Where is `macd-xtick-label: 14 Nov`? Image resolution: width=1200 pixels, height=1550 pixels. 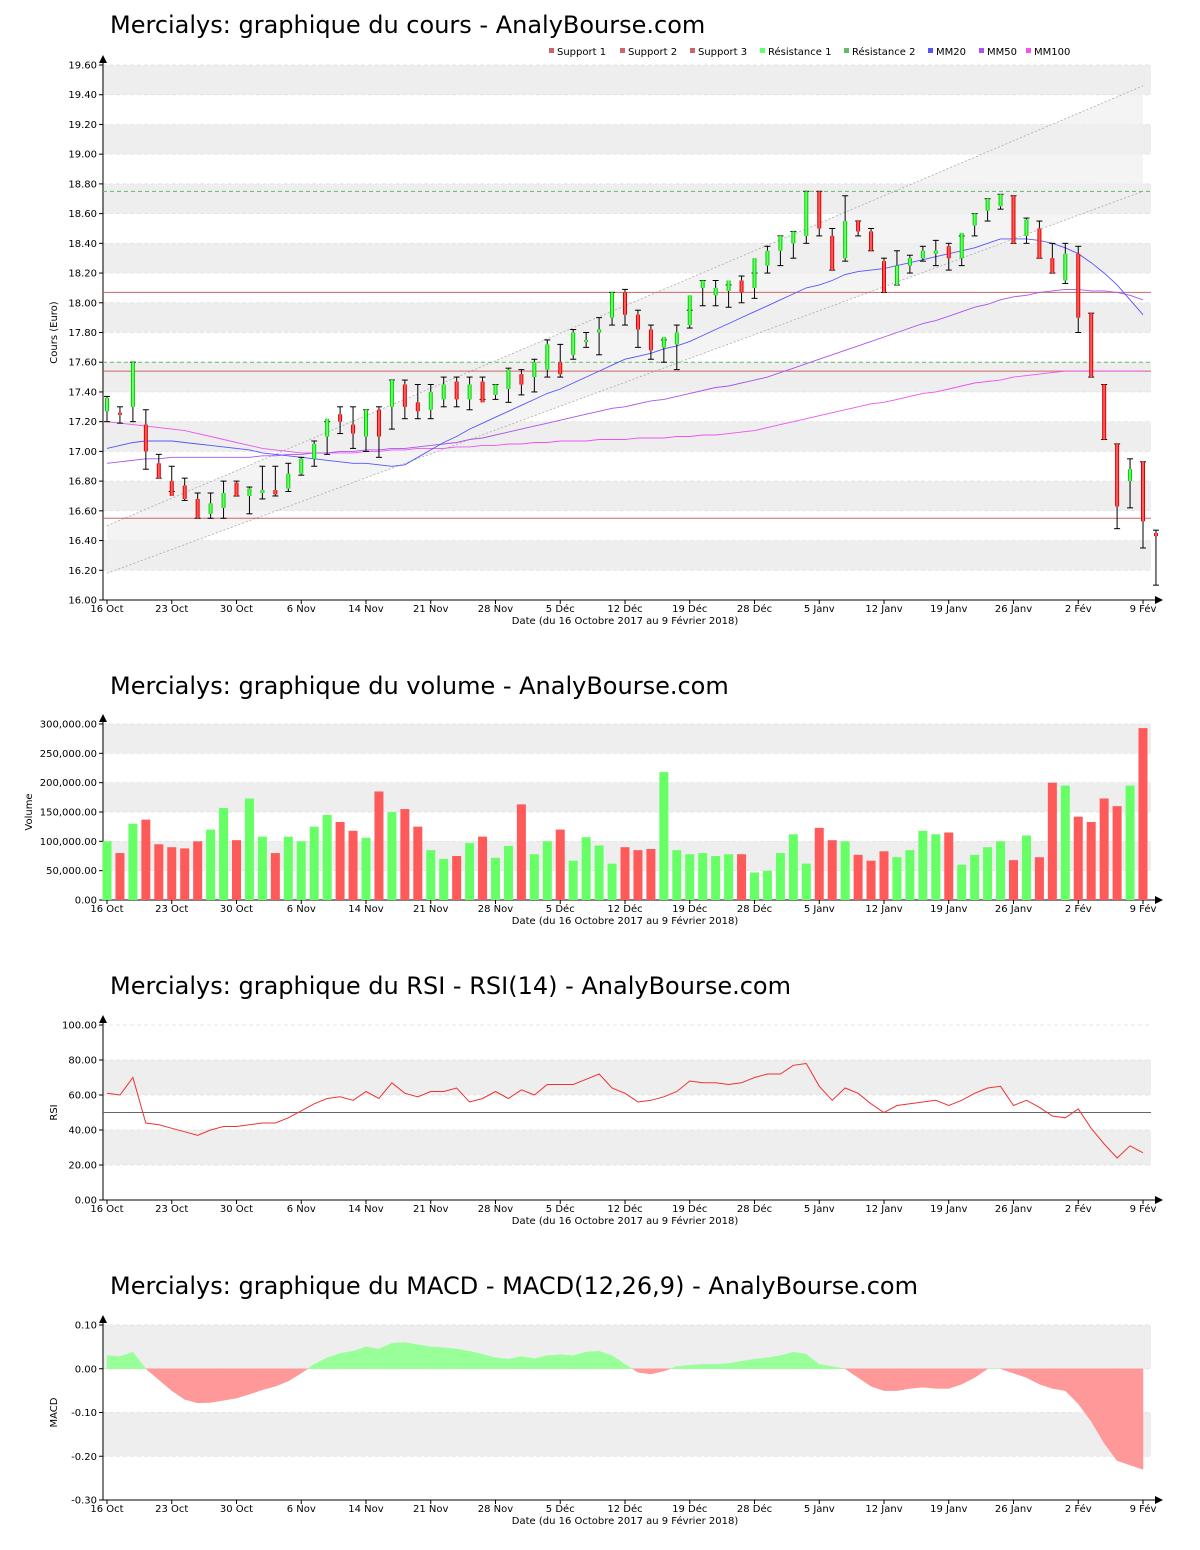
macd-xtick-label: 14 Nov is located at coordinates (366, 1509).